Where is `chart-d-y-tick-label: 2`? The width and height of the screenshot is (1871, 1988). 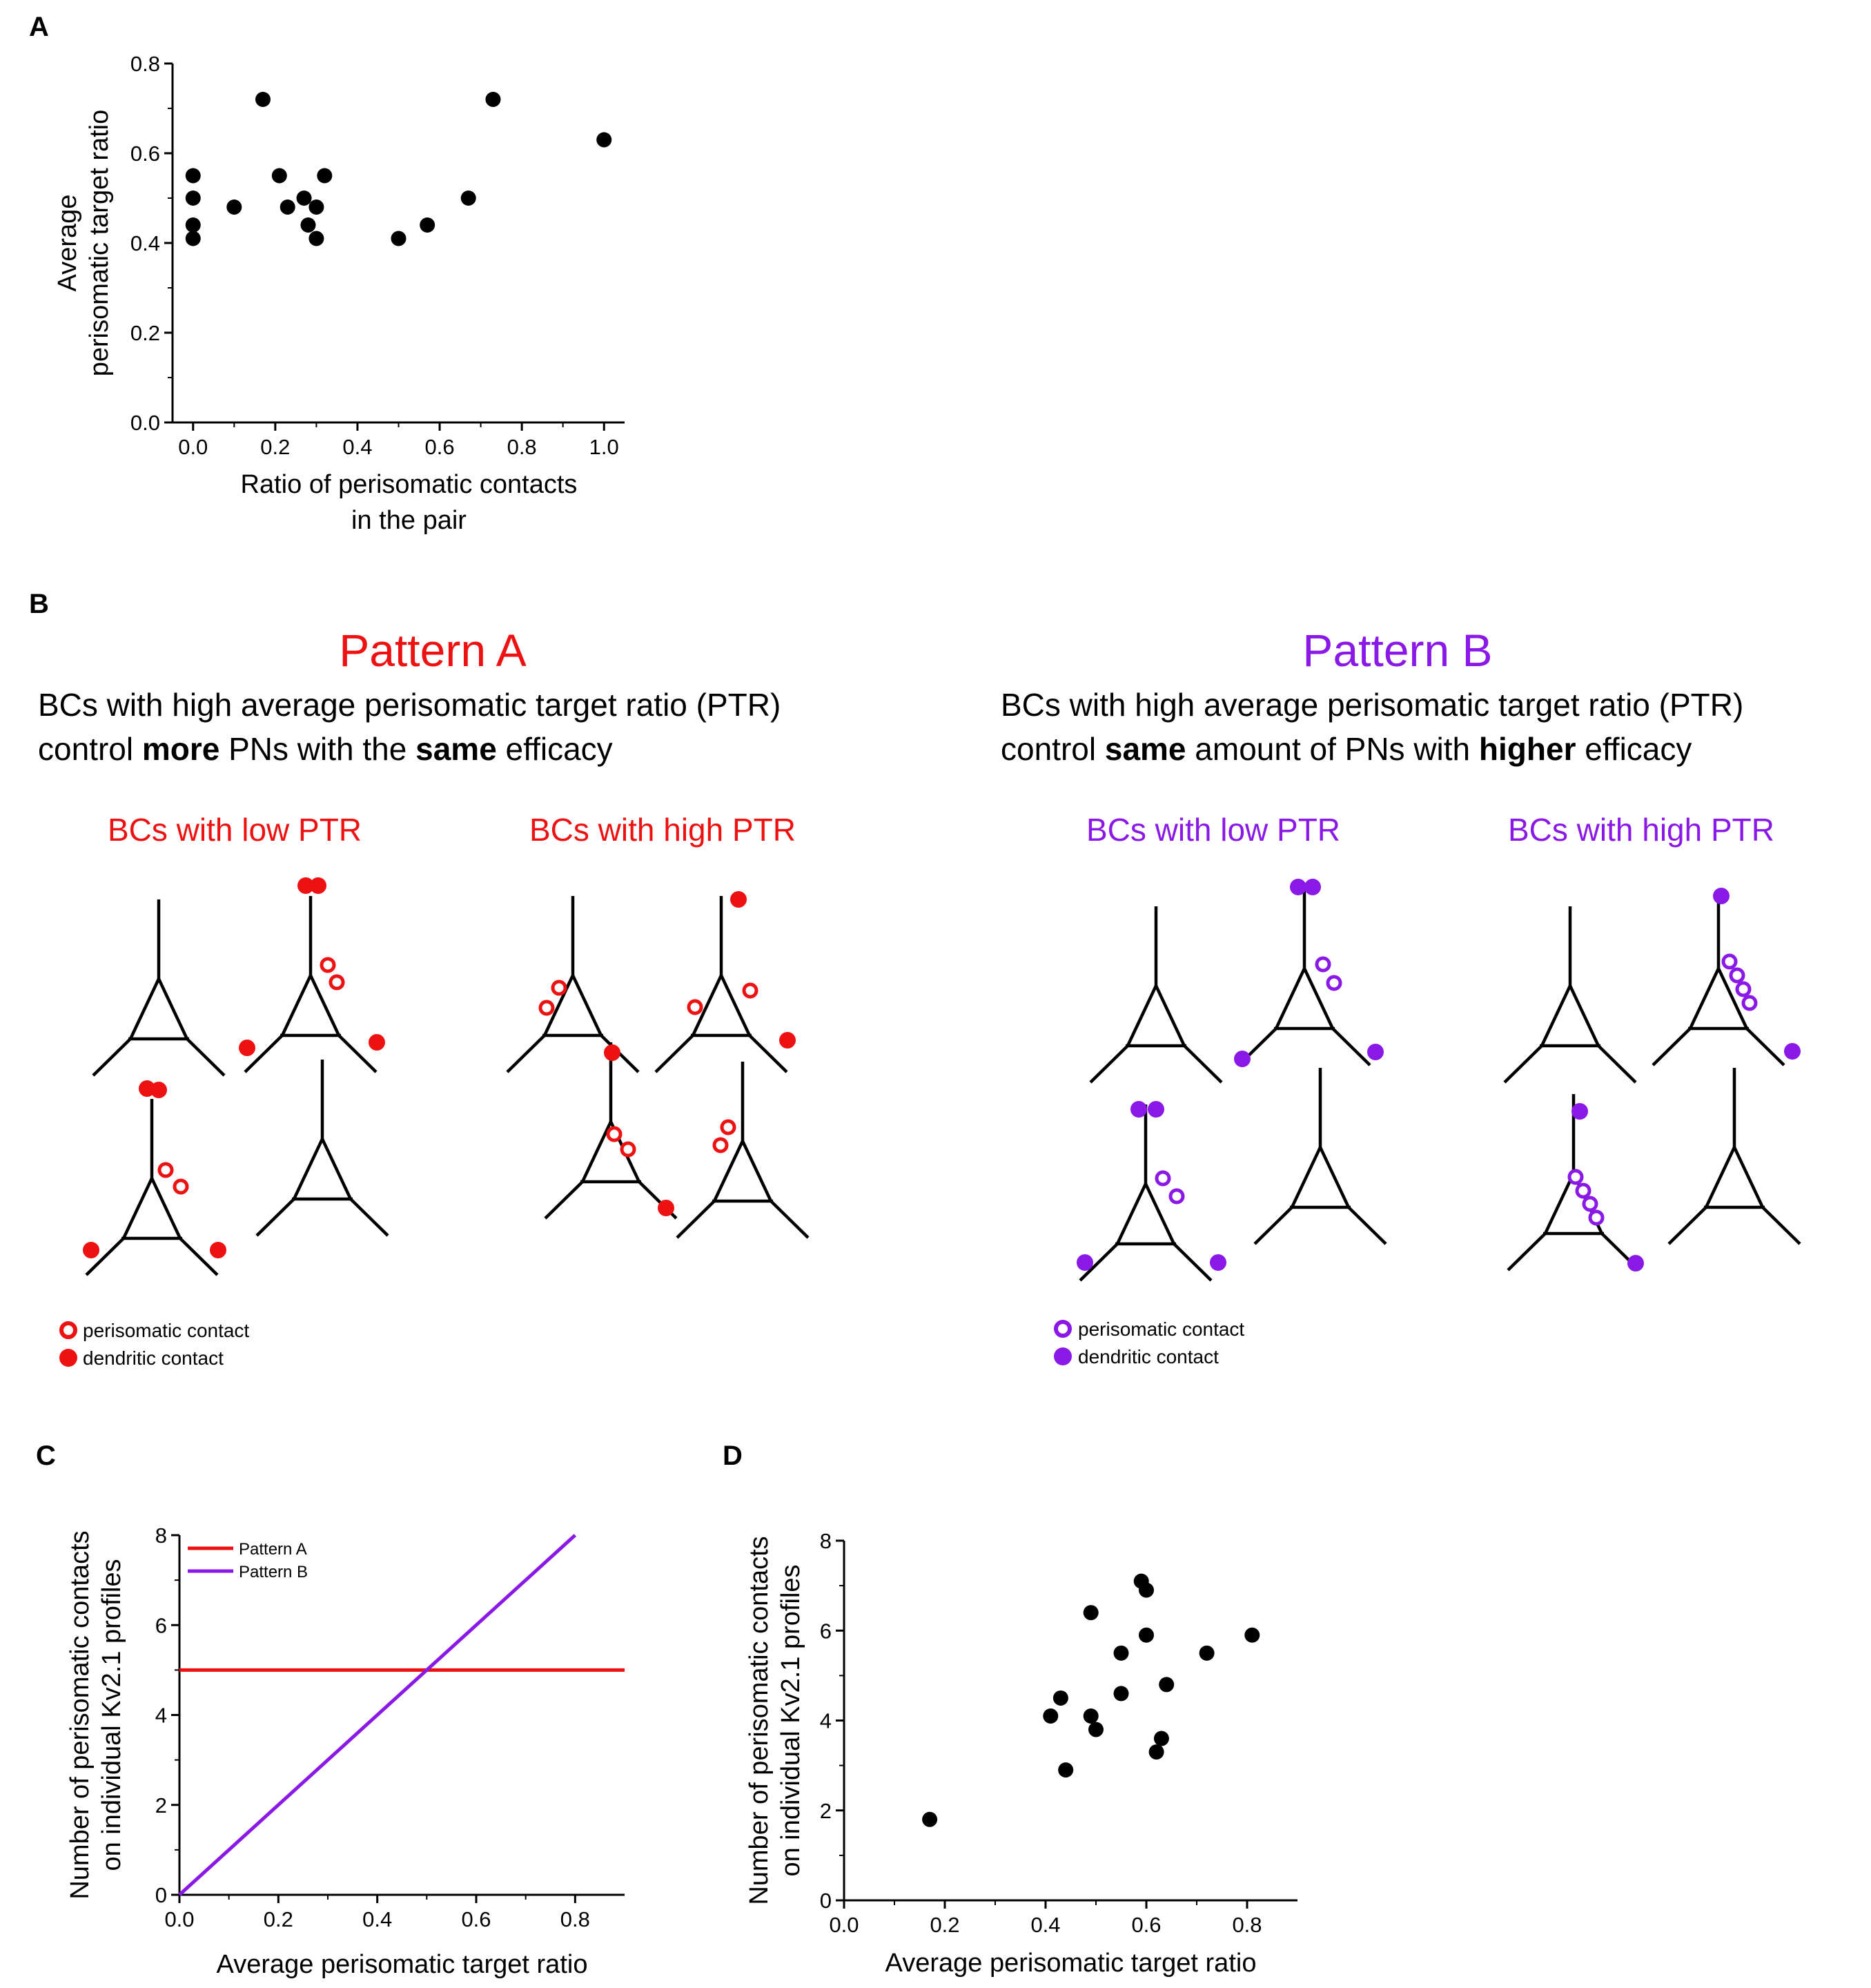
chart-d-y-tick-label: 2 is located at coordinates (826, 1811).